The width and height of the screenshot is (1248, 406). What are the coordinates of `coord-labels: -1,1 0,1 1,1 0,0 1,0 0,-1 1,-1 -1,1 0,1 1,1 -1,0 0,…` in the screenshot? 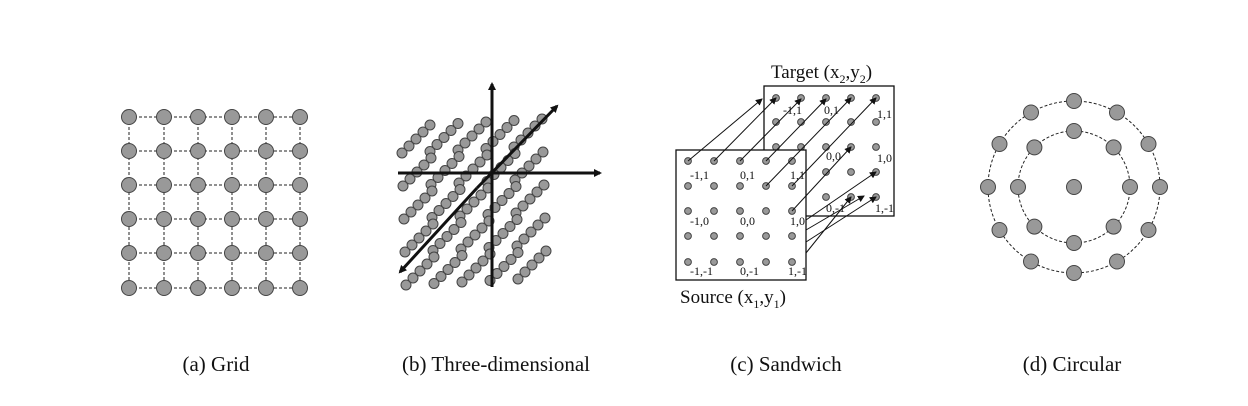 It's located at (792, 190).